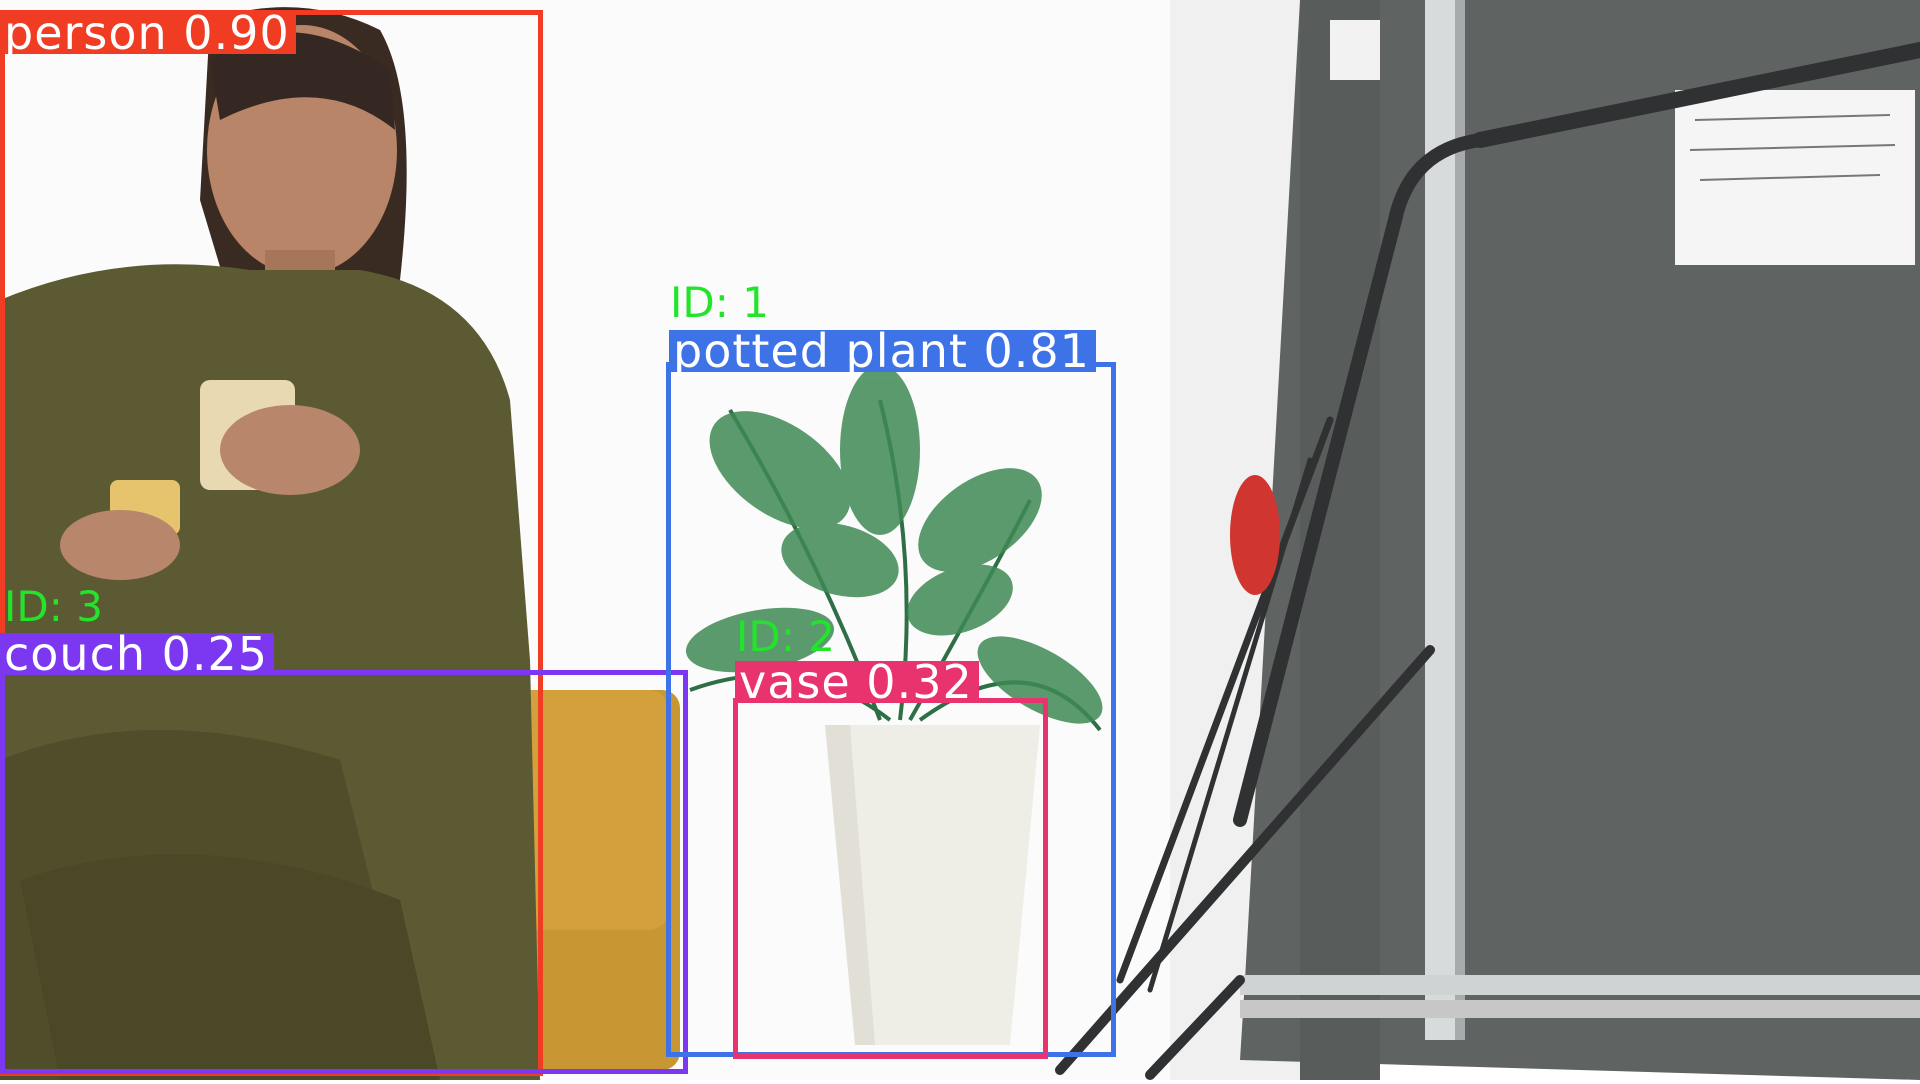 Image resolution: width=1920 pixels, height=1084 pixels. I want to click on potted-plant-detection-label: potted plant 0.81, so click(882, 351).